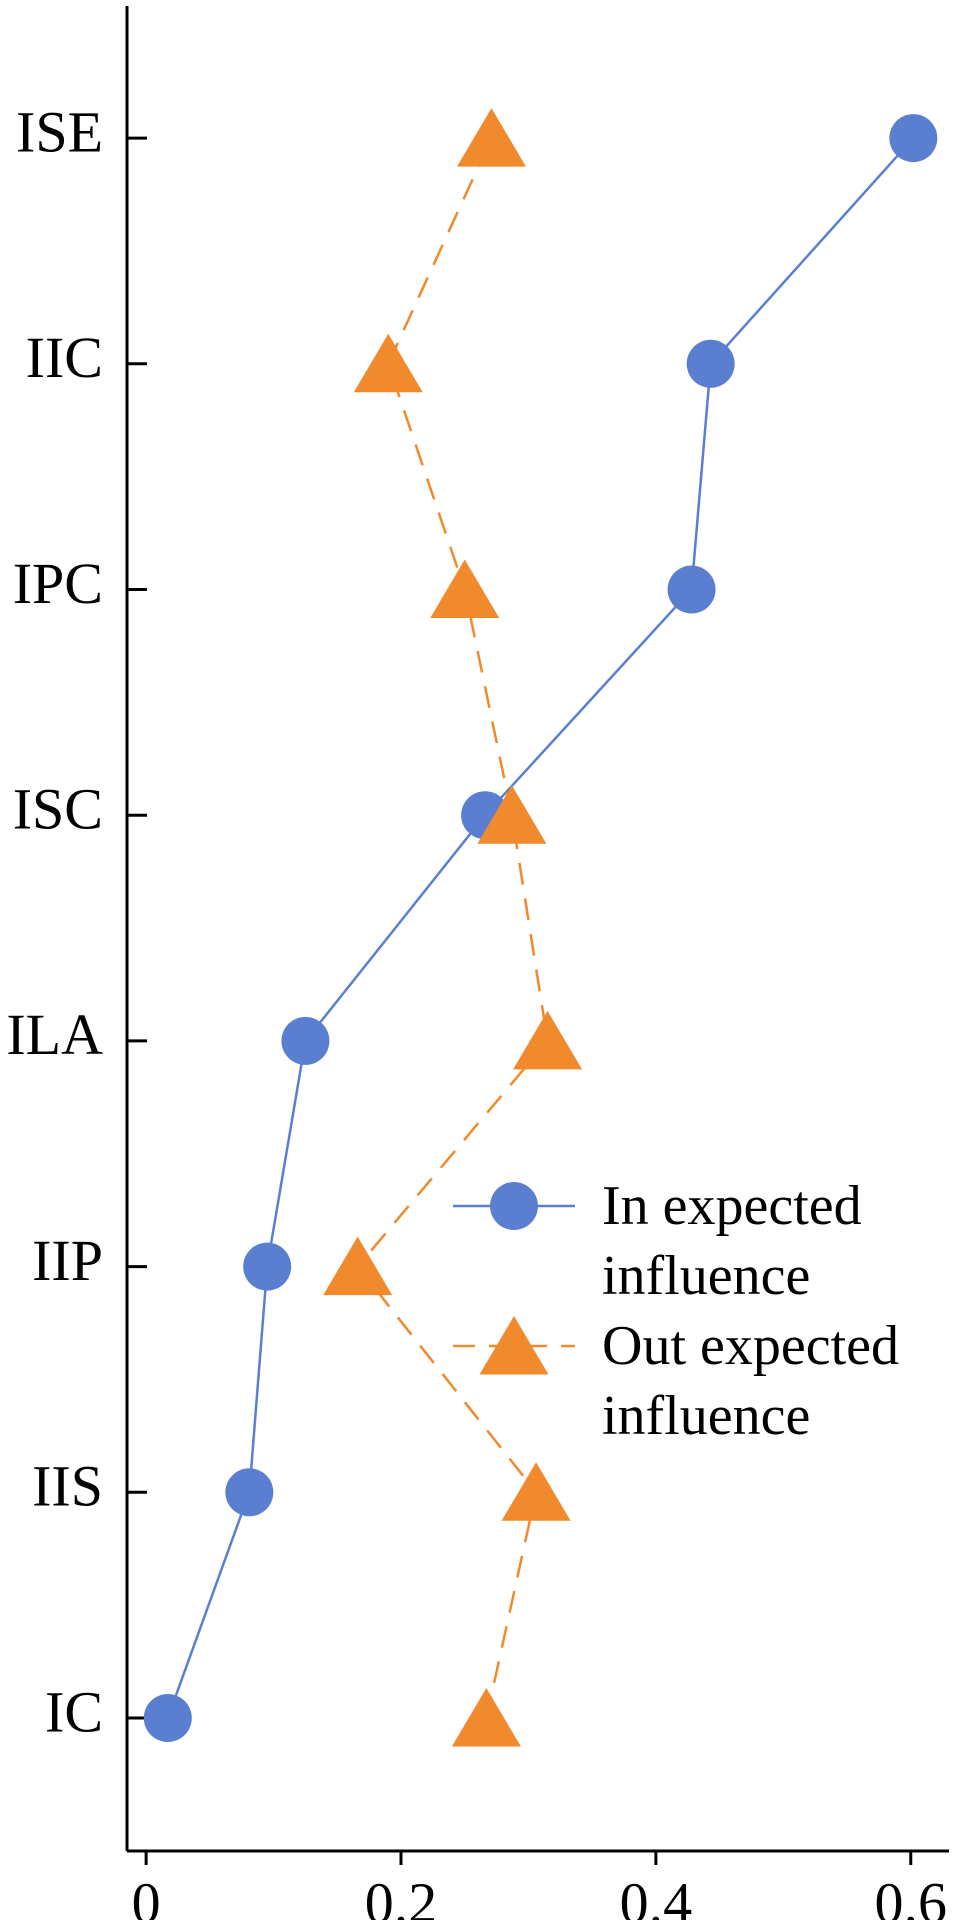 The image size is (955, 1920). Describe the element at coordinates (54, 1034) in the screenshot. I see `y-tick-label: ILA` at that location.